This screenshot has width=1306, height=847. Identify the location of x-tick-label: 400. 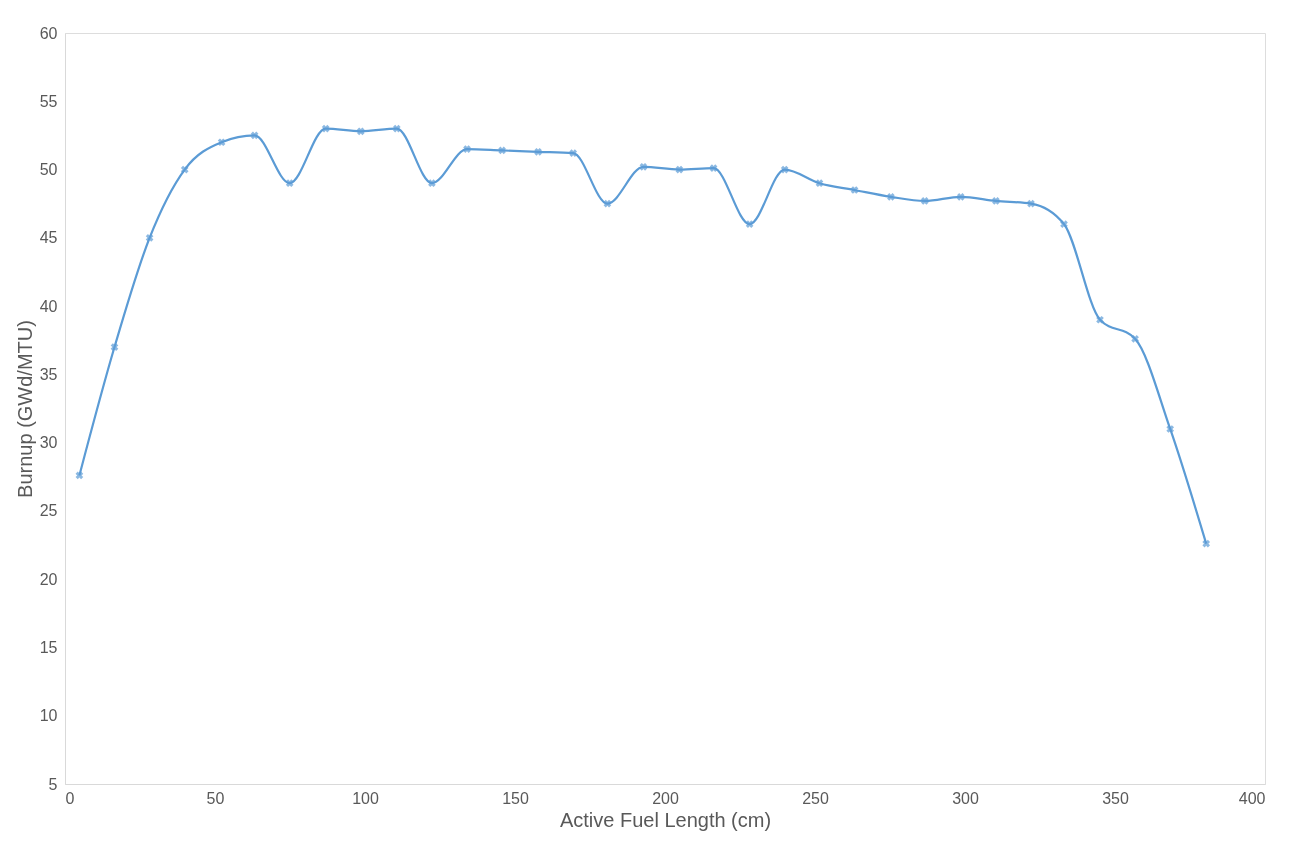
(1252, 798).